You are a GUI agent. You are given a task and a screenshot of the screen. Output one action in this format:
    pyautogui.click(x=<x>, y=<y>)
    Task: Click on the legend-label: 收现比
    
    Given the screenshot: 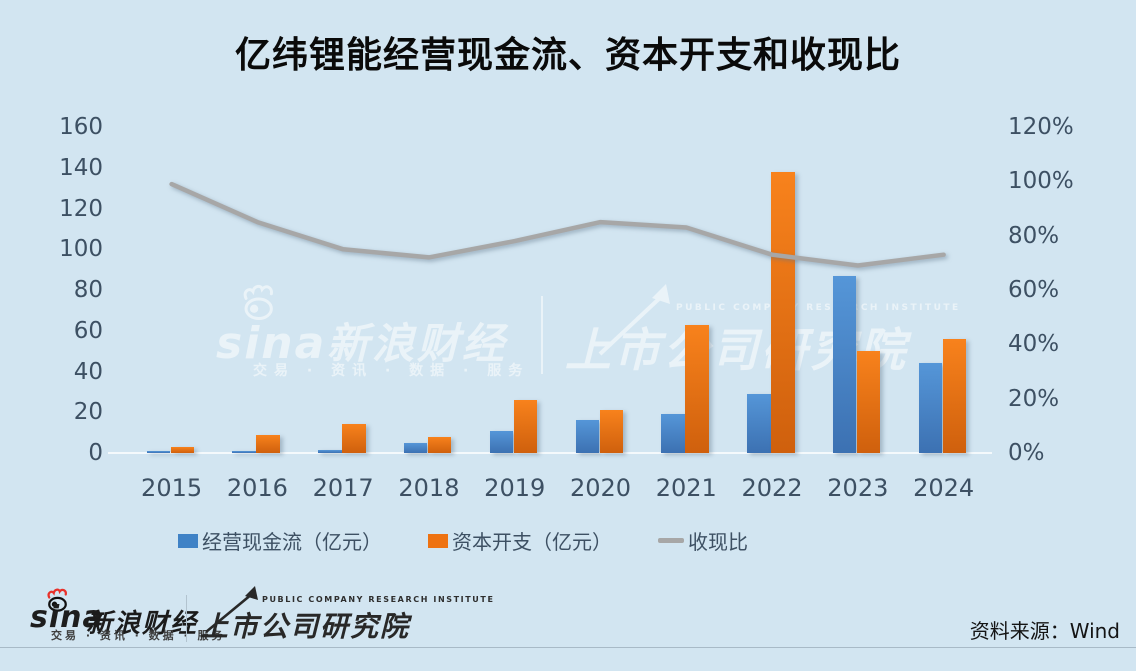 What is the action you would take?
    pyautogui.click(x=718, y=542)
    